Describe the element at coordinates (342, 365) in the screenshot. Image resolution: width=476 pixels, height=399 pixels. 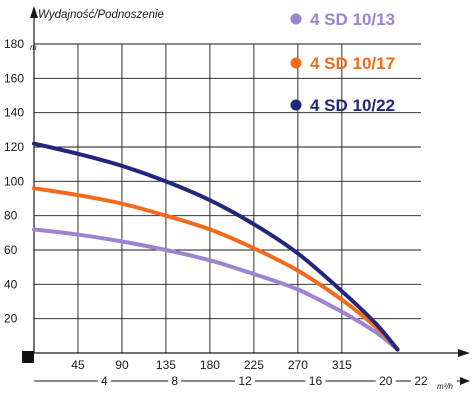
I see `x-tick-label: 315` at that location.